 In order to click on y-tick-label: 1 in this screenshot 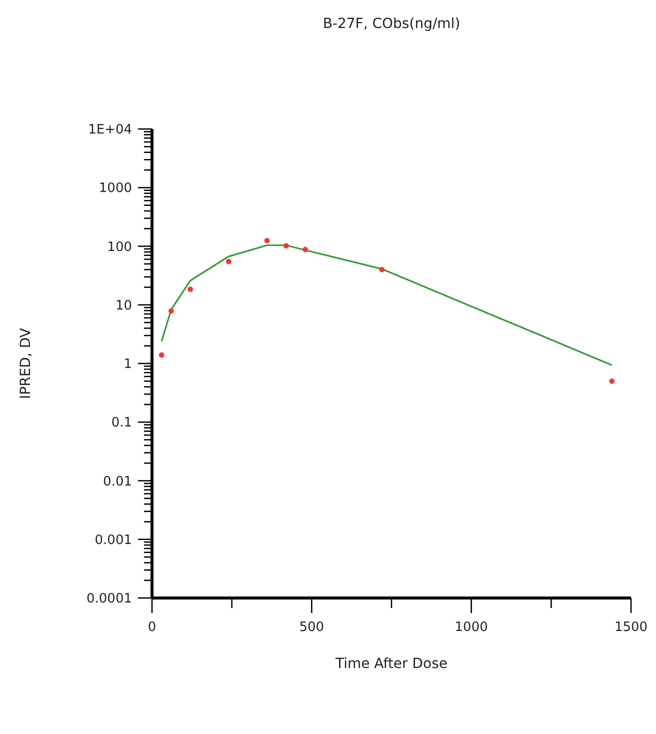, I will do `click(128, 364)`.